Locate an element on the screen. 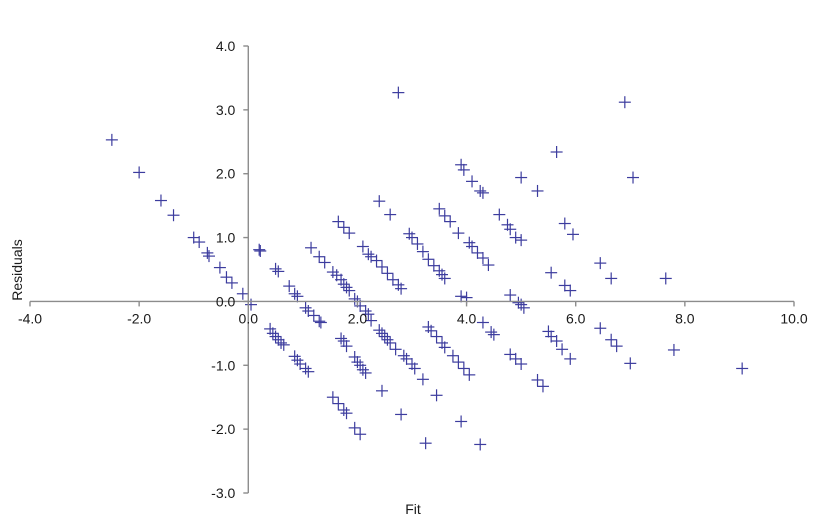  x-tick-label: 8.0 is located at coordinates (685, 318).